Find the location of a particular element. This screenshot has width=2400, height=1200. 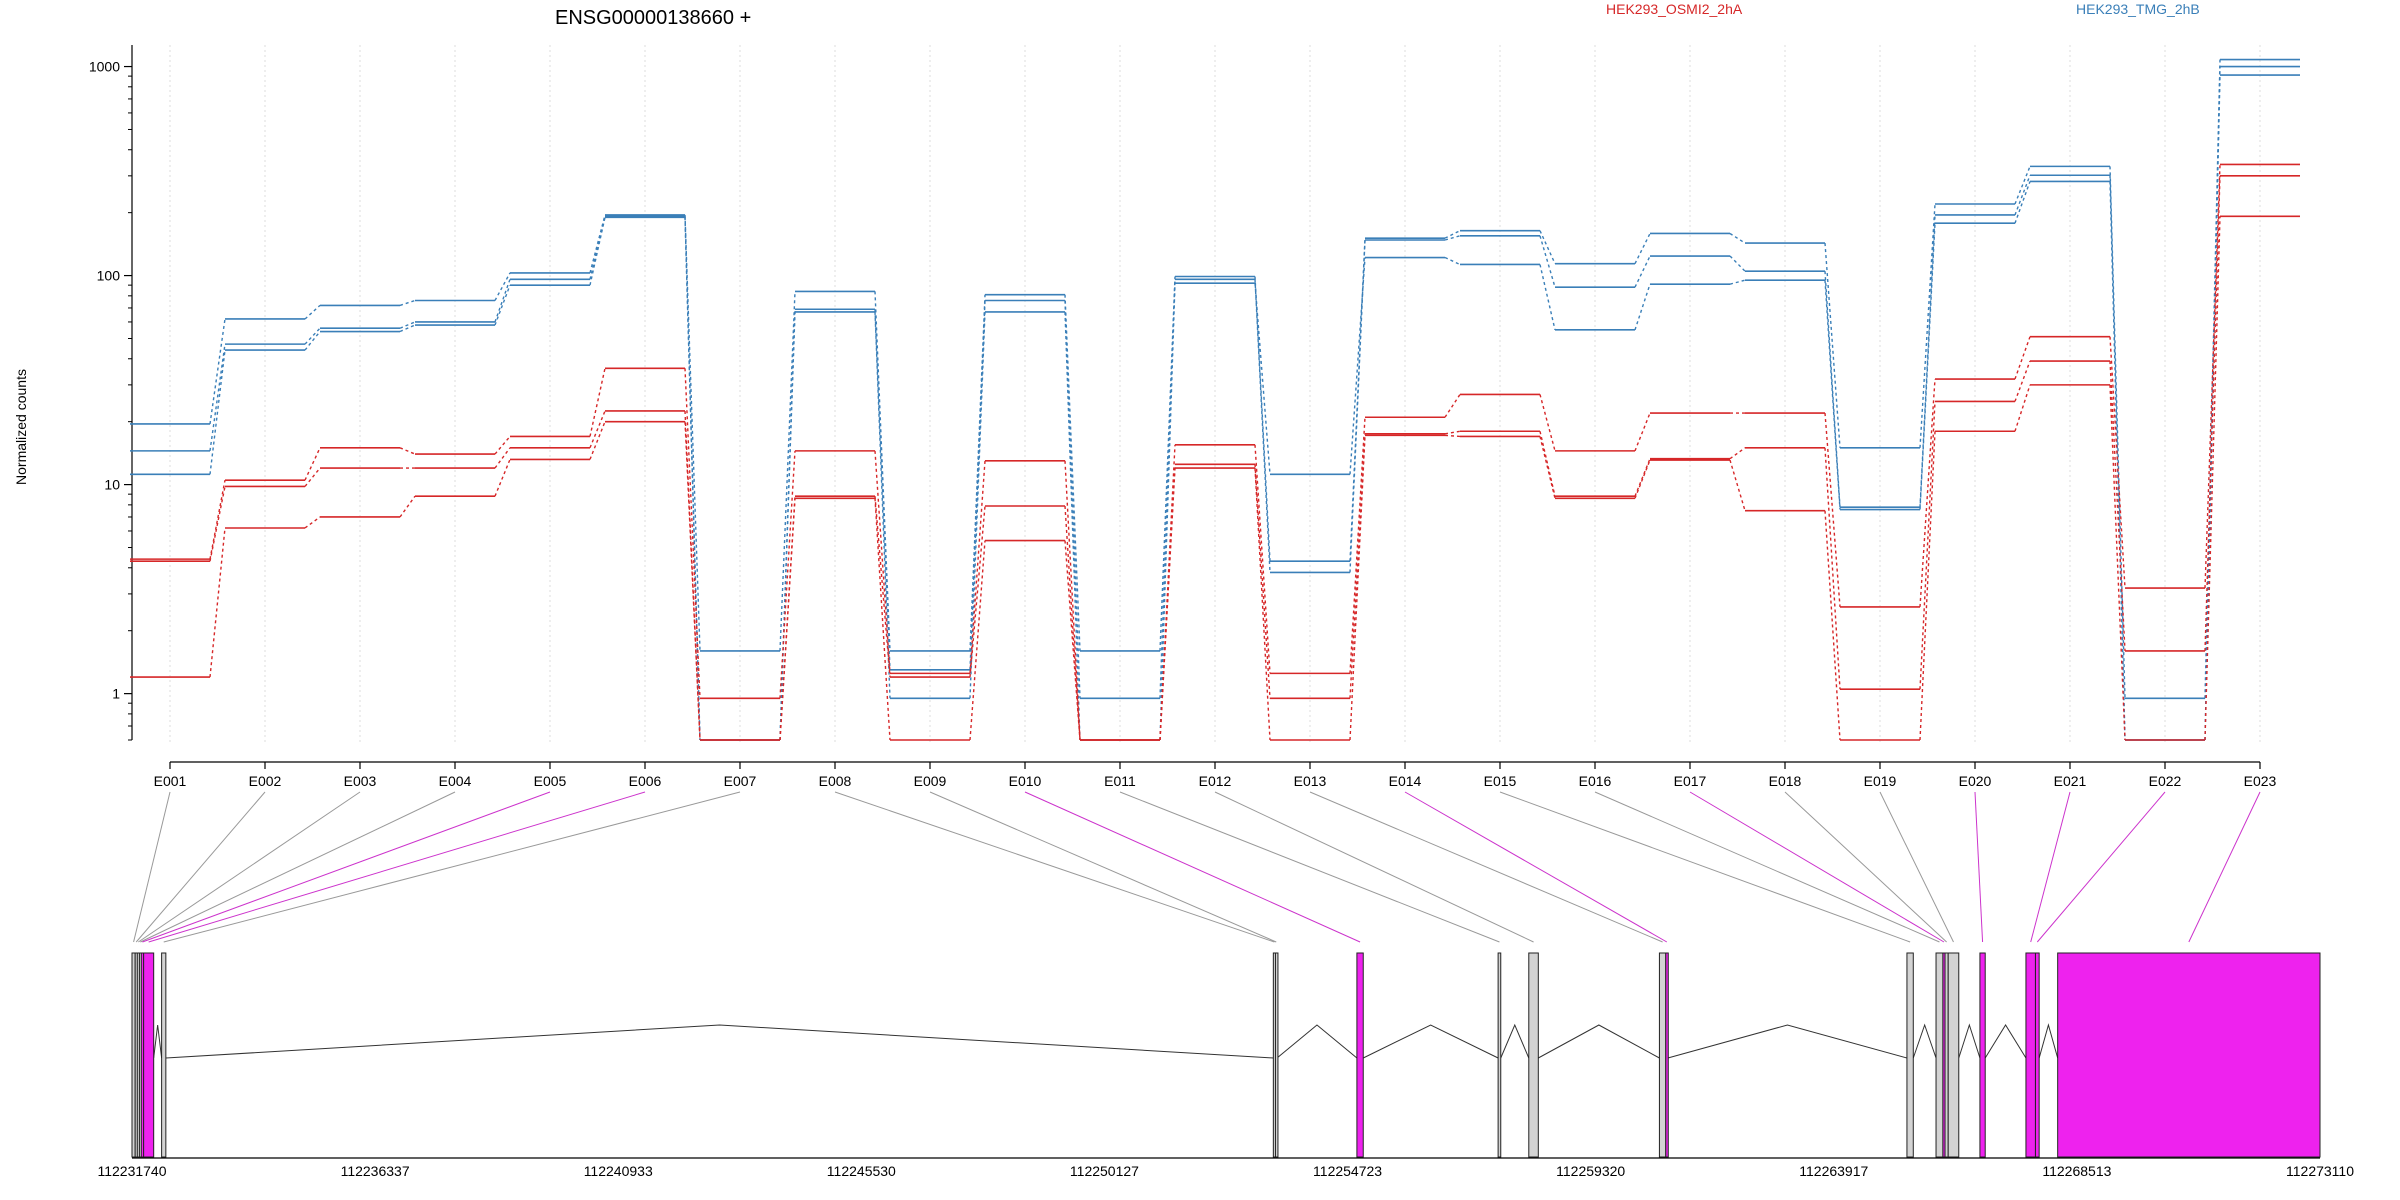

exon-box-e022 is located at coordinates (2037, 1055).